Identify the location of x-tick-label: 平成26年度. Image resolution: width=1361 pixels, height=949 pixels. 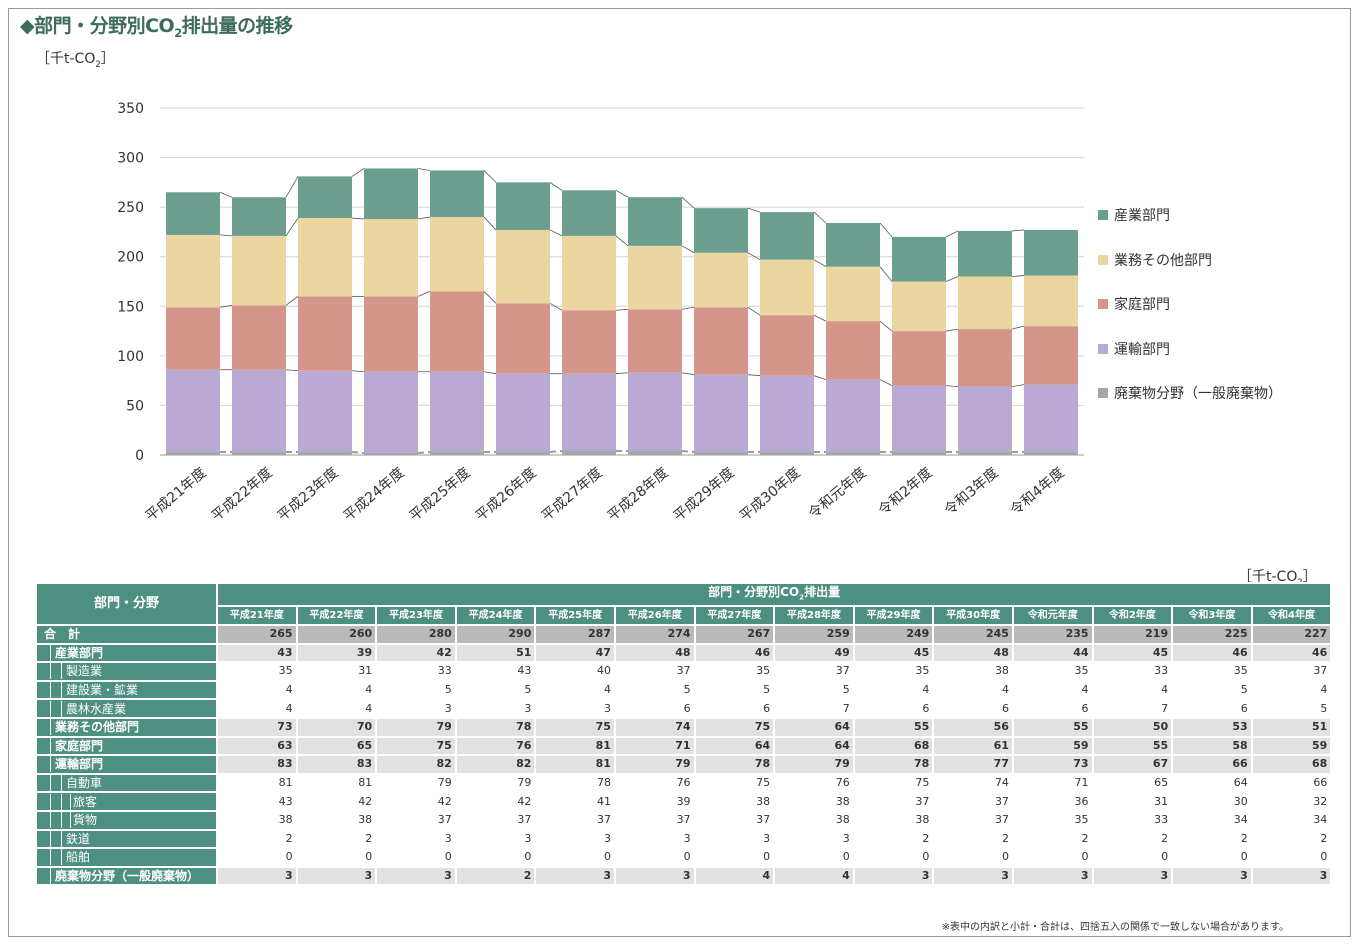
(506, 495).